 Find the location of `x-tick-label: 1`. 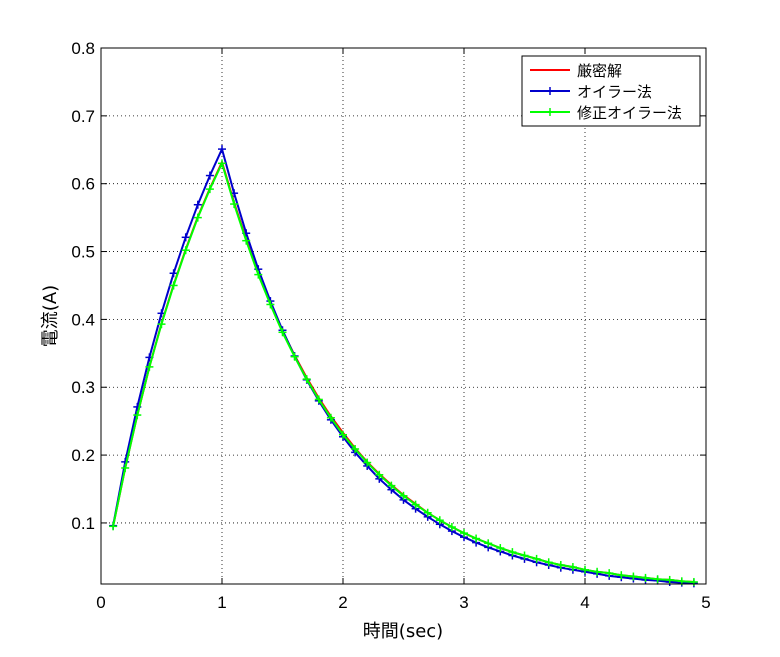

x-tick-label: 1 is located at coordinates (221, 602).